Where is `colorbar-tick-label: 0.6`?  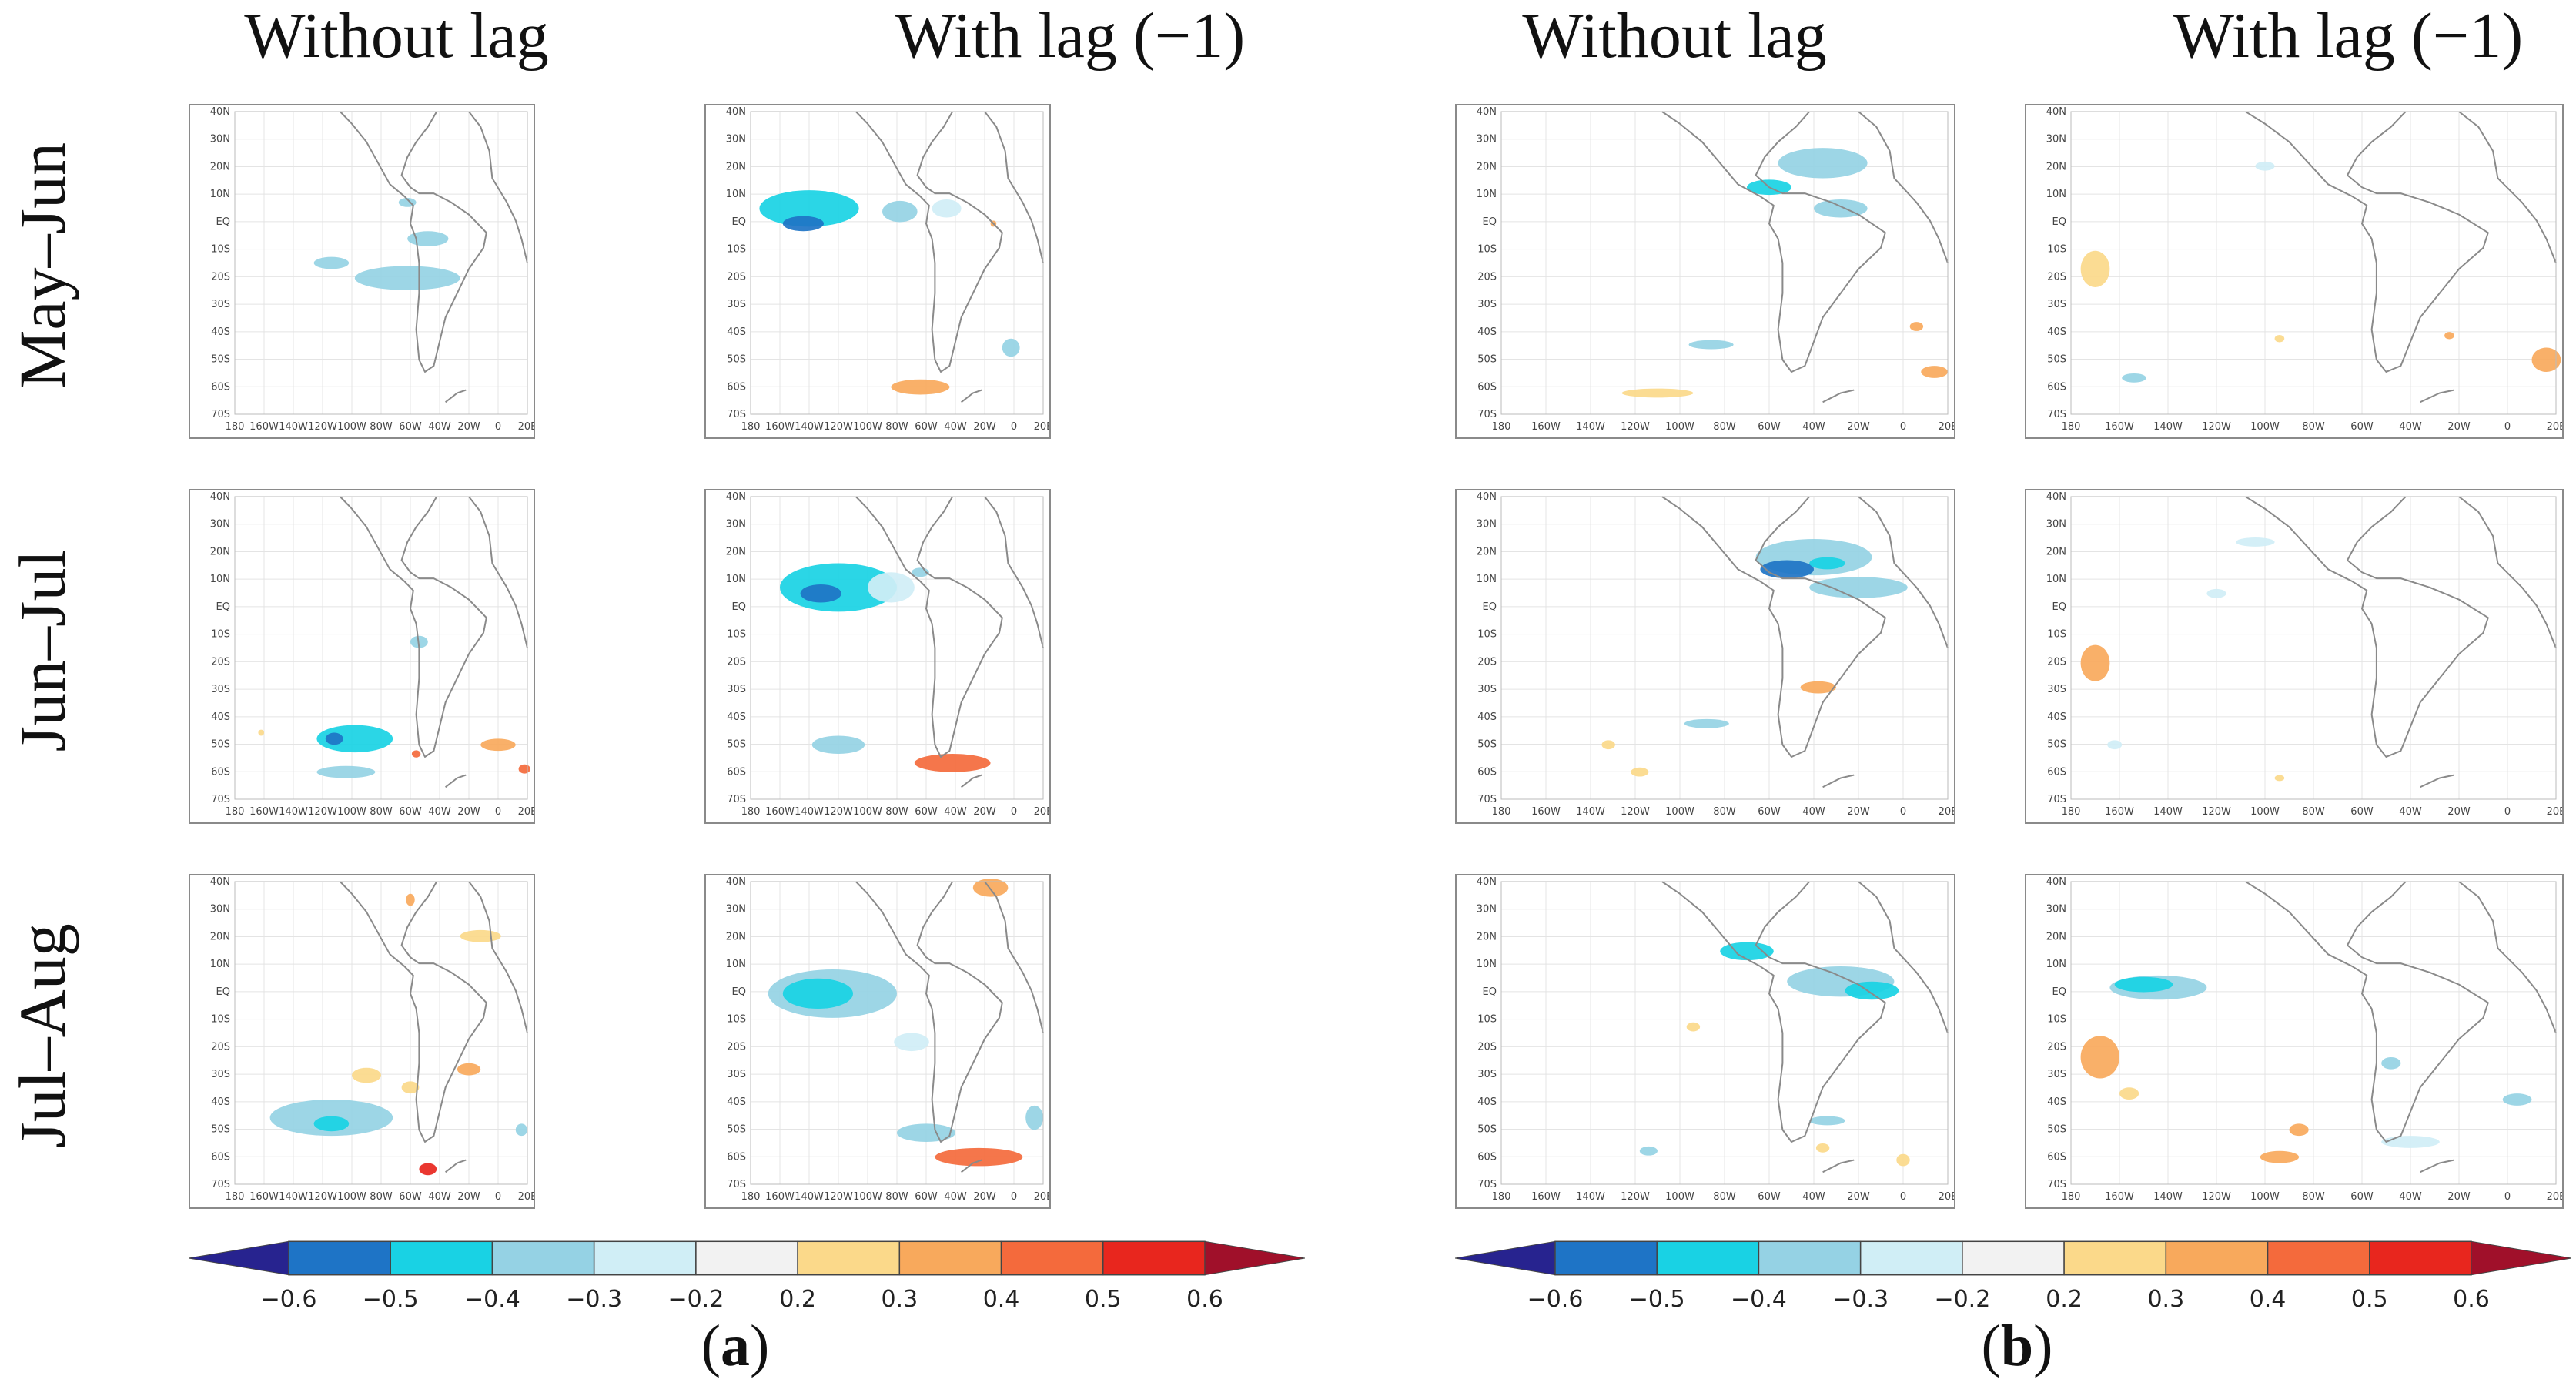 colorbar-tick-label: 0.6 is located at coordinates (1204, 1299).